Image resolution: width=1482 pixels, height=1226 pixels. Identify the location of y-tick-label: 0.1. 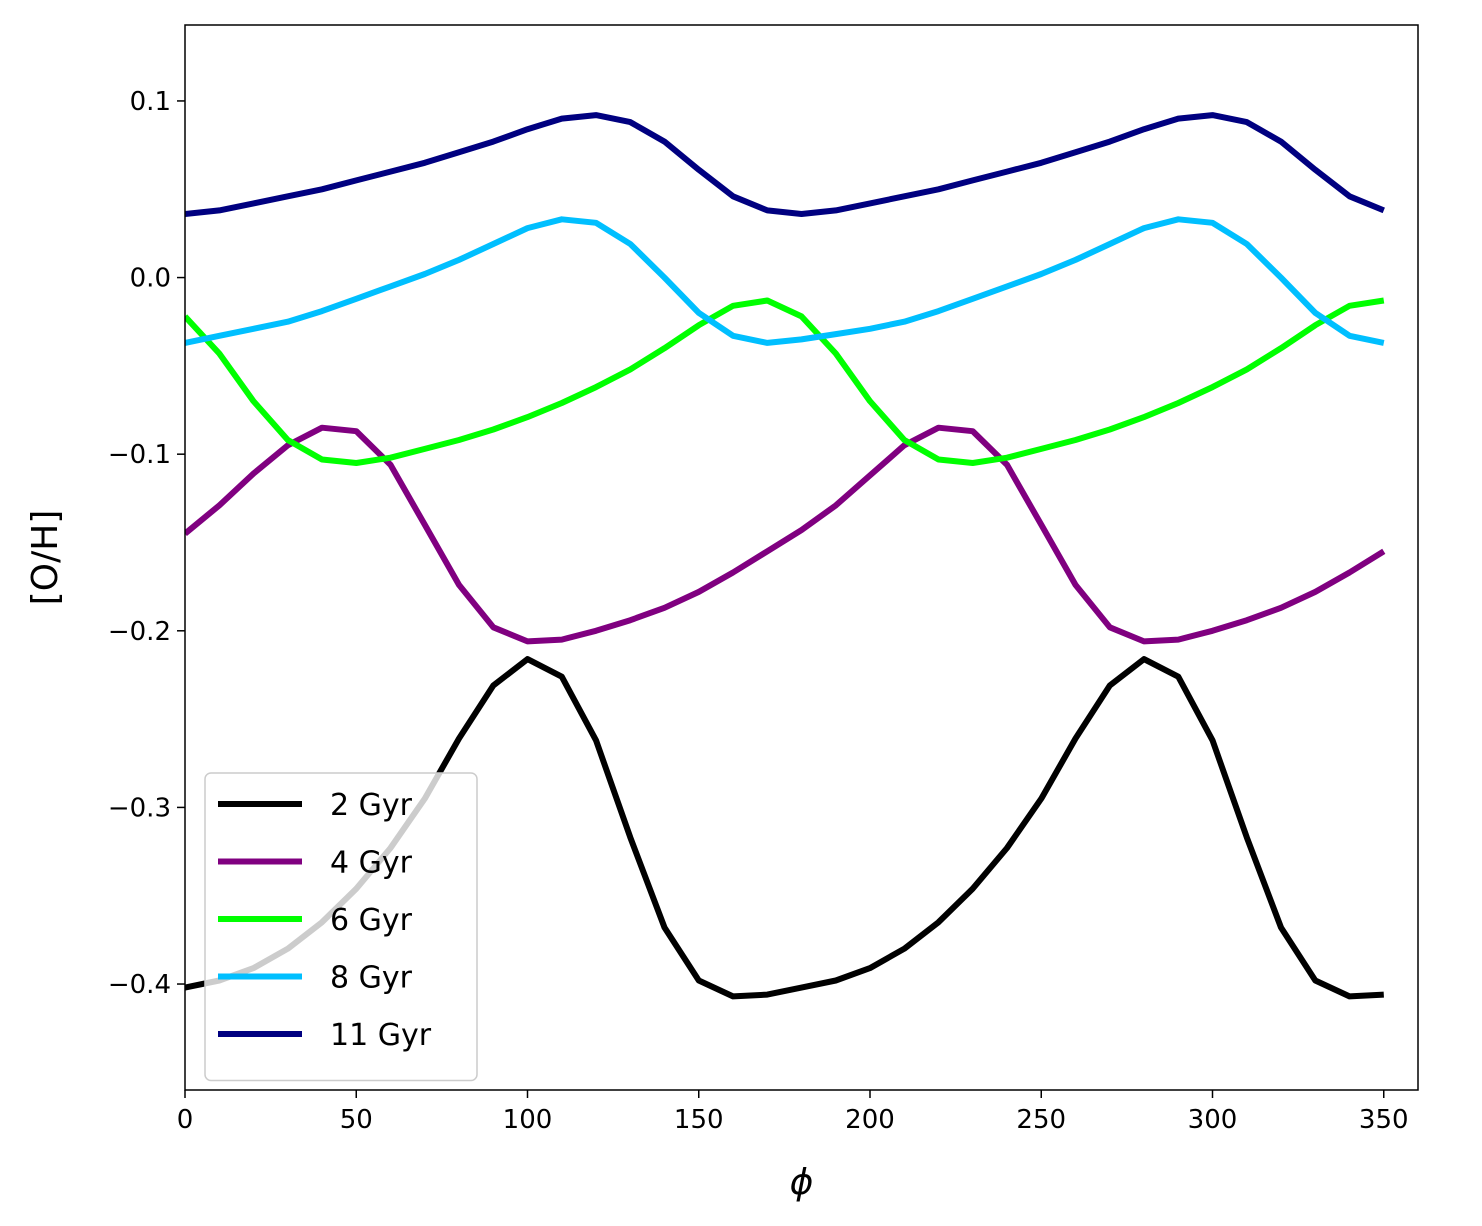
(150, 102).